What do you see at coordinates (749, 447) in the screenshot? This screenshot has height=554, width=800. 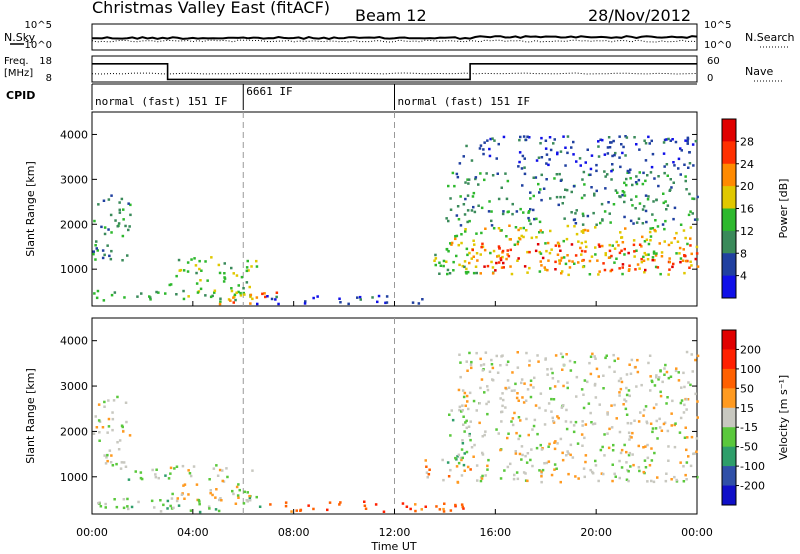 I see `colorbar-tick-label: -50` at bounding box center [749, 447].